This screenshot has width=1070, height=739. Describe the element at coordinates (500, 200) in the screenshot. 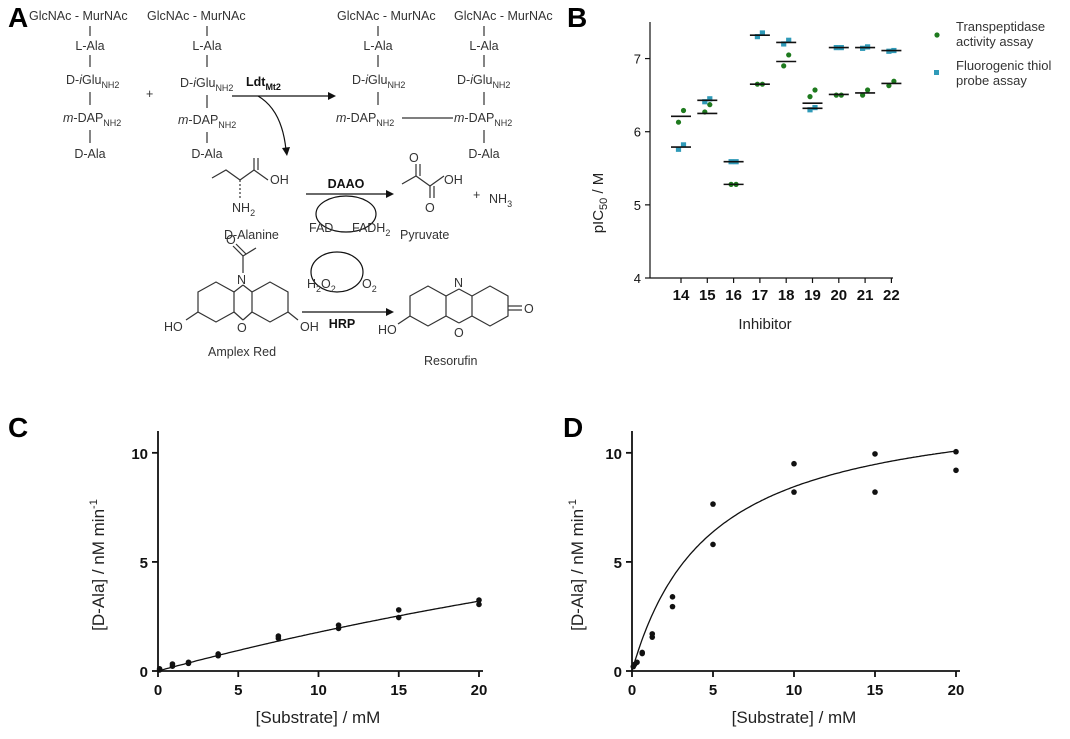

I see `nh3-label: NH3` at that location.